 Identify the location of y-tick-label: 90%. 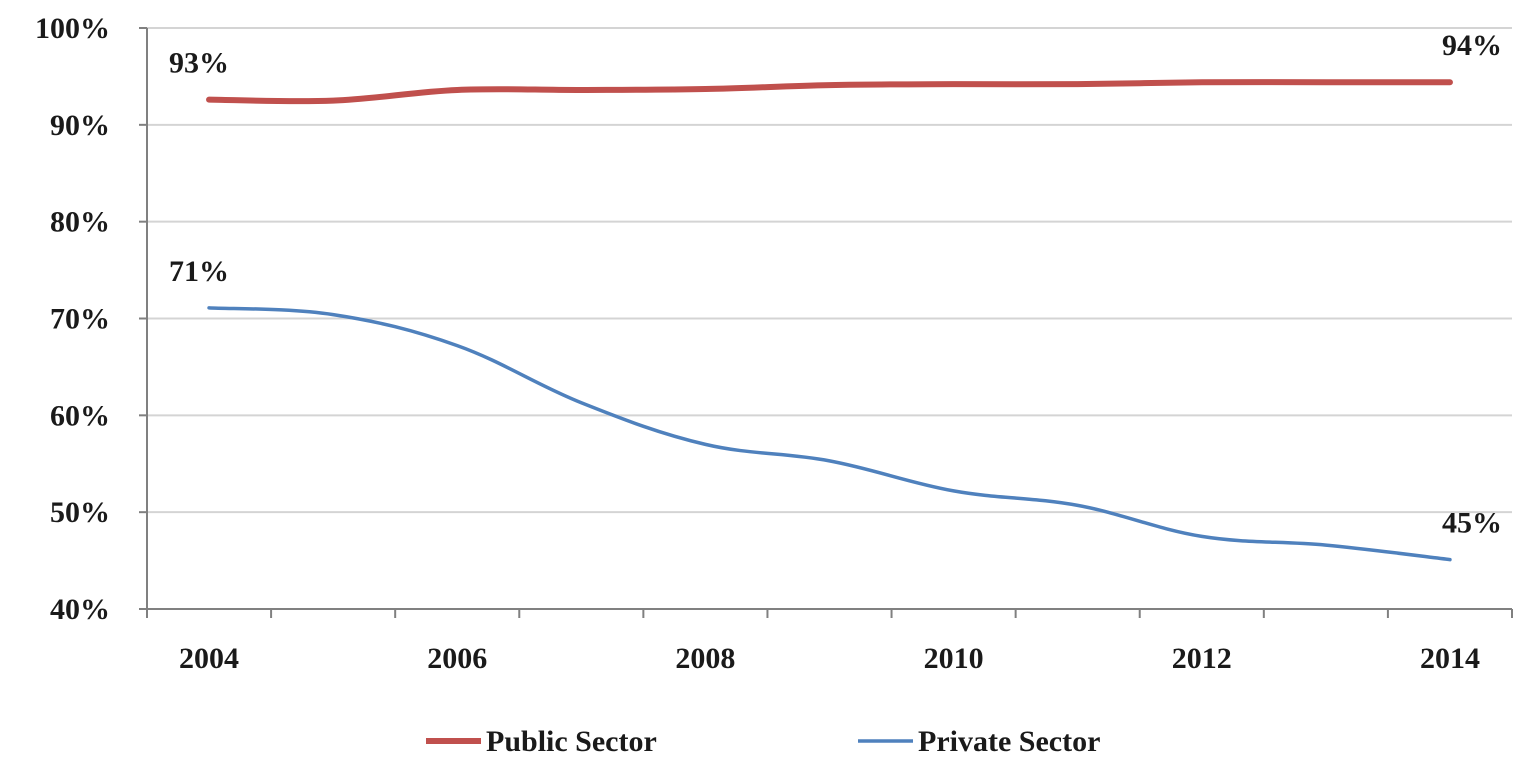
(80, 125).